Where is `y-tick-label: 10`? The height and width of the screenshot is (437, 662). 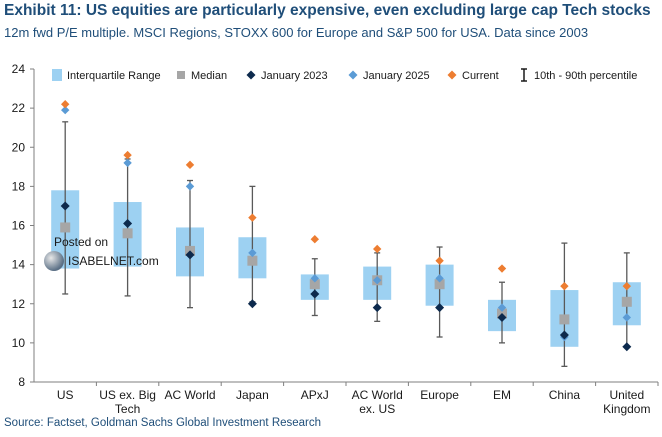 y-tick-label: 10 is located at coordinates (19, 343).